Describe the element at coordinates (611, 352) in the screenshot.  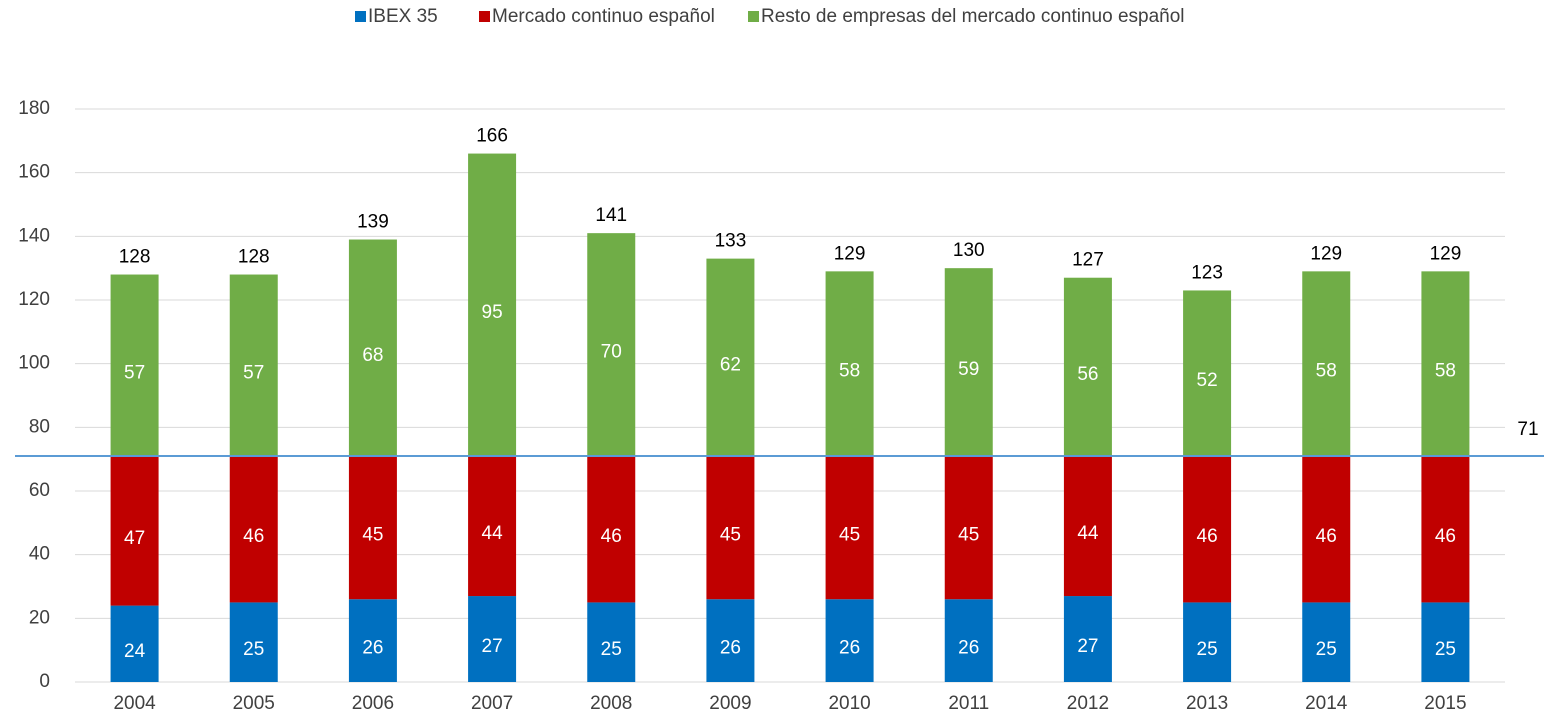
I see `value-label: 70` at that location.